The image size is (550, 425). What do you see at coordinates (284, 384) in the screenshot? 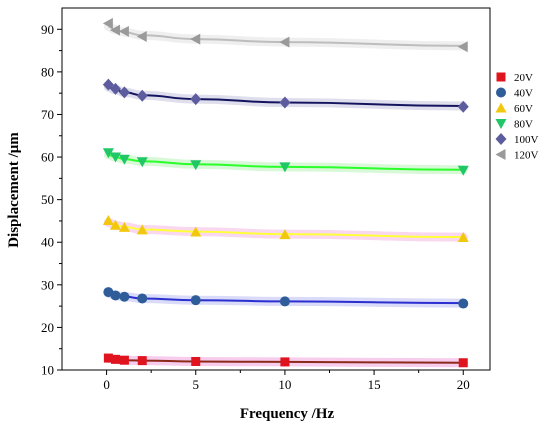
I see `x-tick-label: 10` at bounding box center [284, 384].